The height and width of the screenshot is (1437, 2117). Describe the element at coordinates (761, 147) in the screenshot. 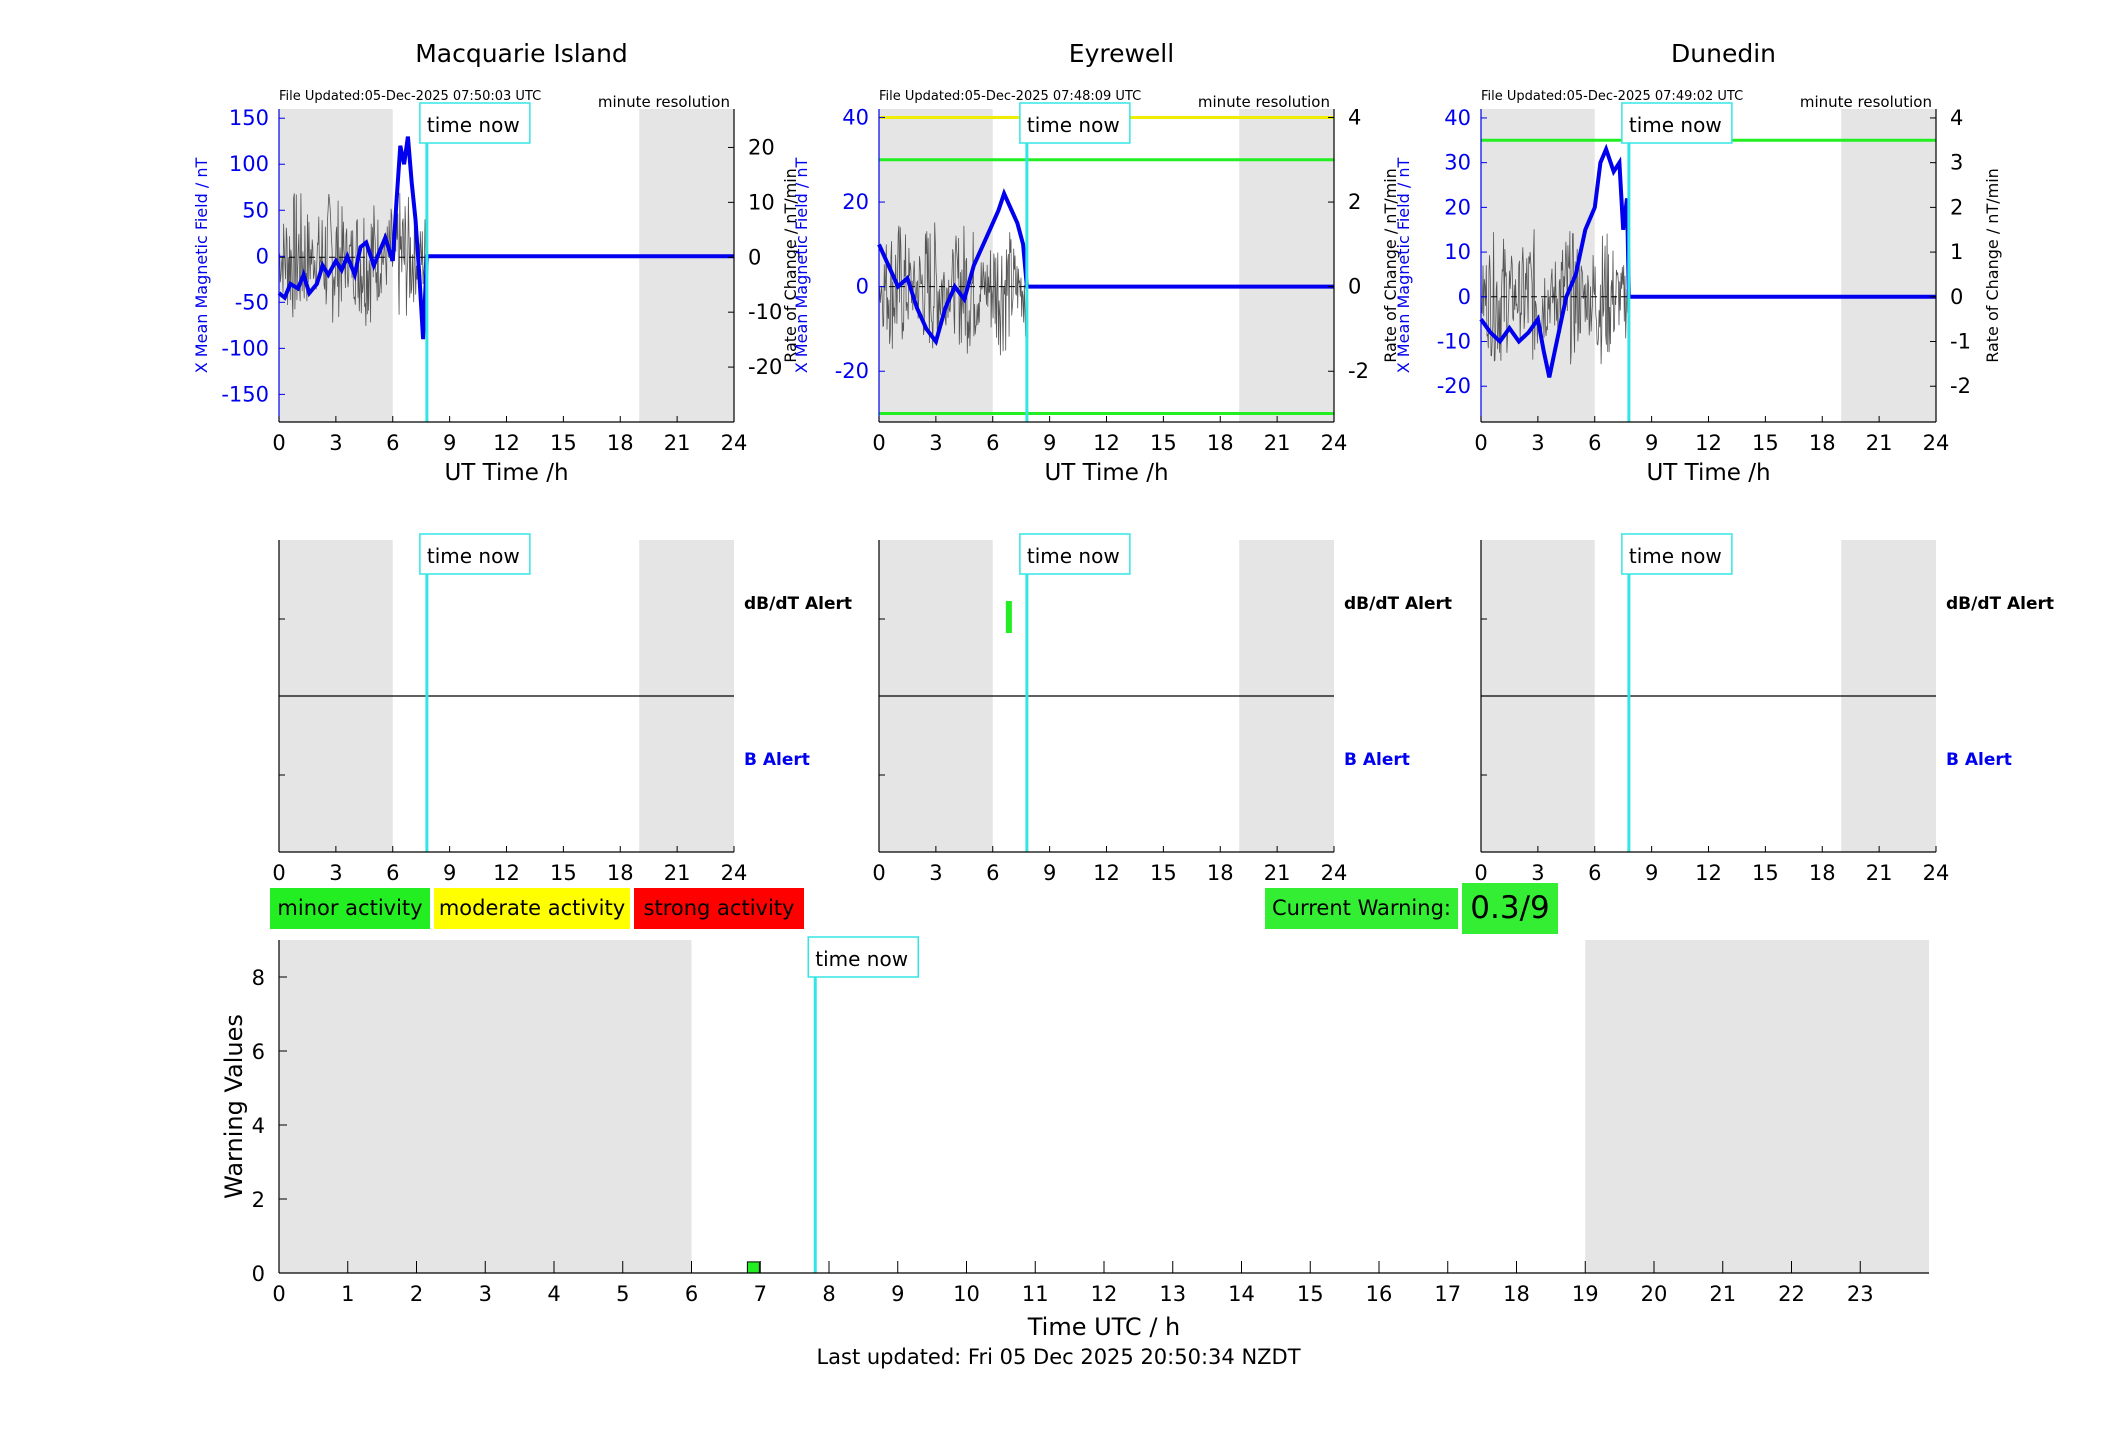

I see `y-tick-label-right: 20` at that location.